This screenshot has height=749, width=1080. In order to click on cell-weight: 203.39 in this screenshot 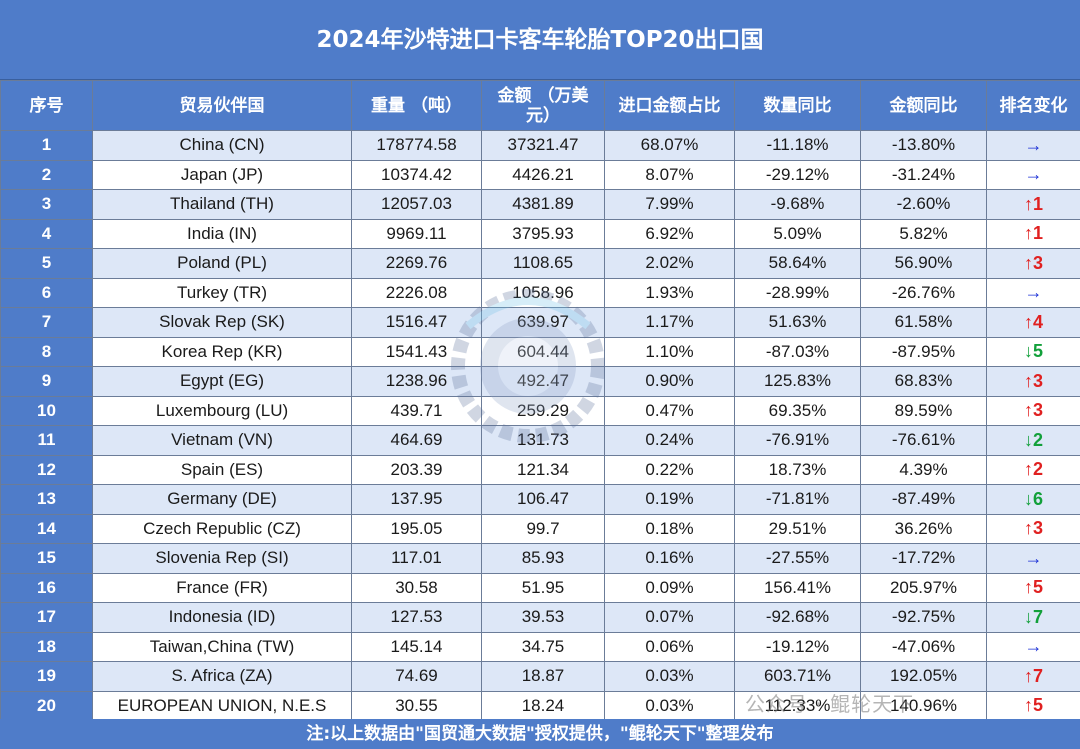, I will do `click(416, 469)`.